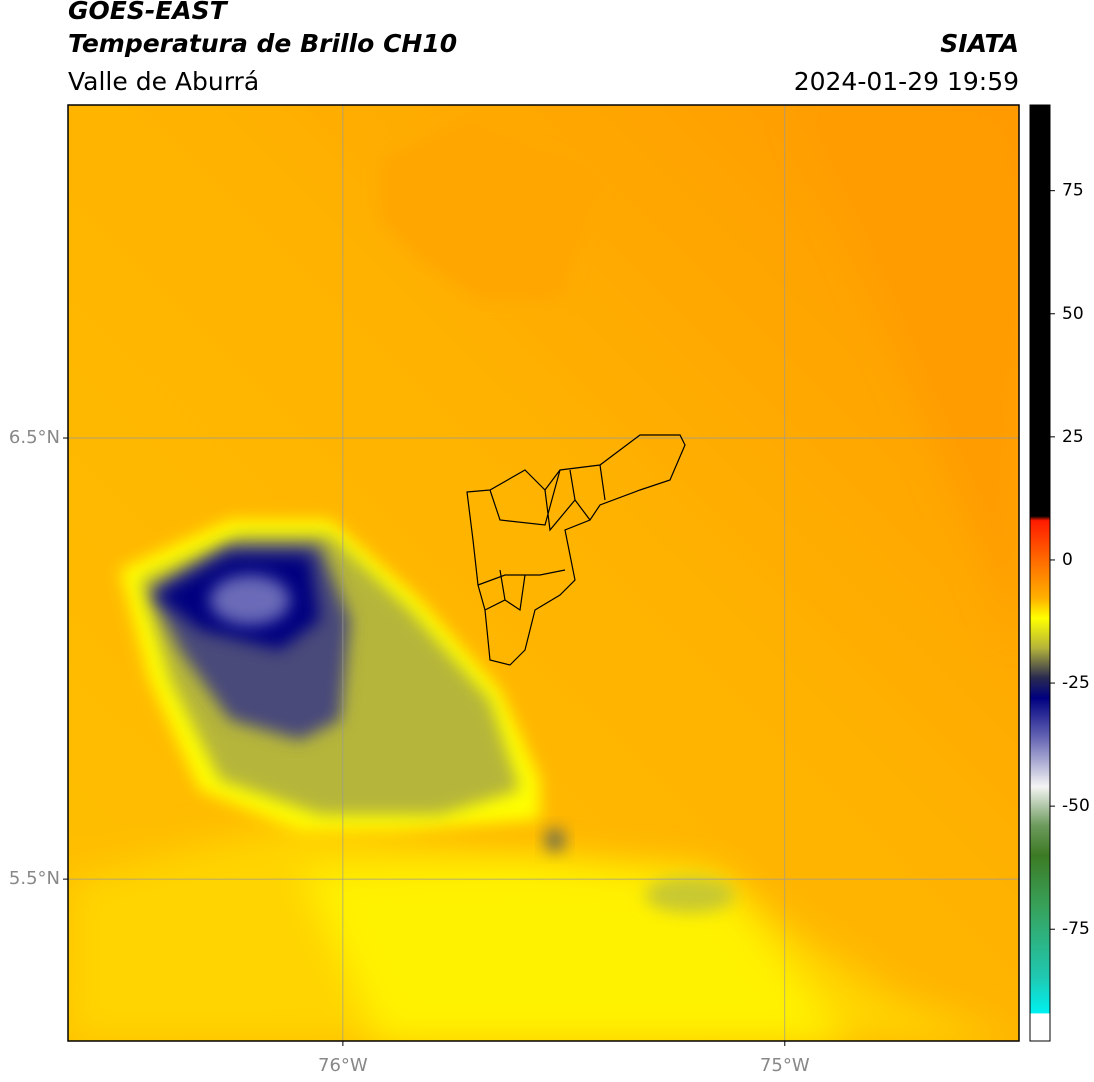 The image size is (1094, 1082). Describe the element at coordinates (785, 1065) in the screenshot. I see `x-tick-label: 75°W` at that location.